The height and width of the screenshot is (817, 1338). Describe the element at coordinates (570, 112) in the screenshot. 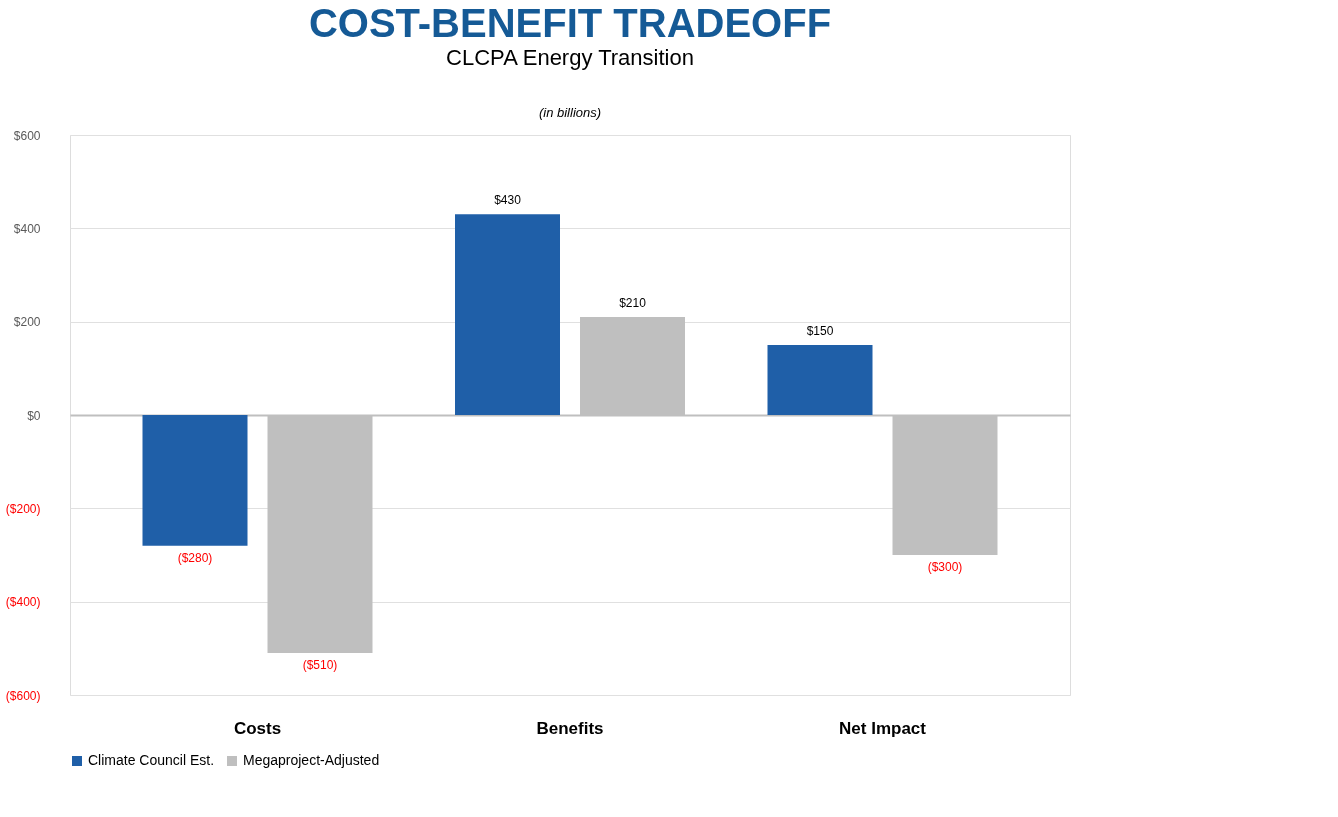

I see `text: (in billions)` at that location.